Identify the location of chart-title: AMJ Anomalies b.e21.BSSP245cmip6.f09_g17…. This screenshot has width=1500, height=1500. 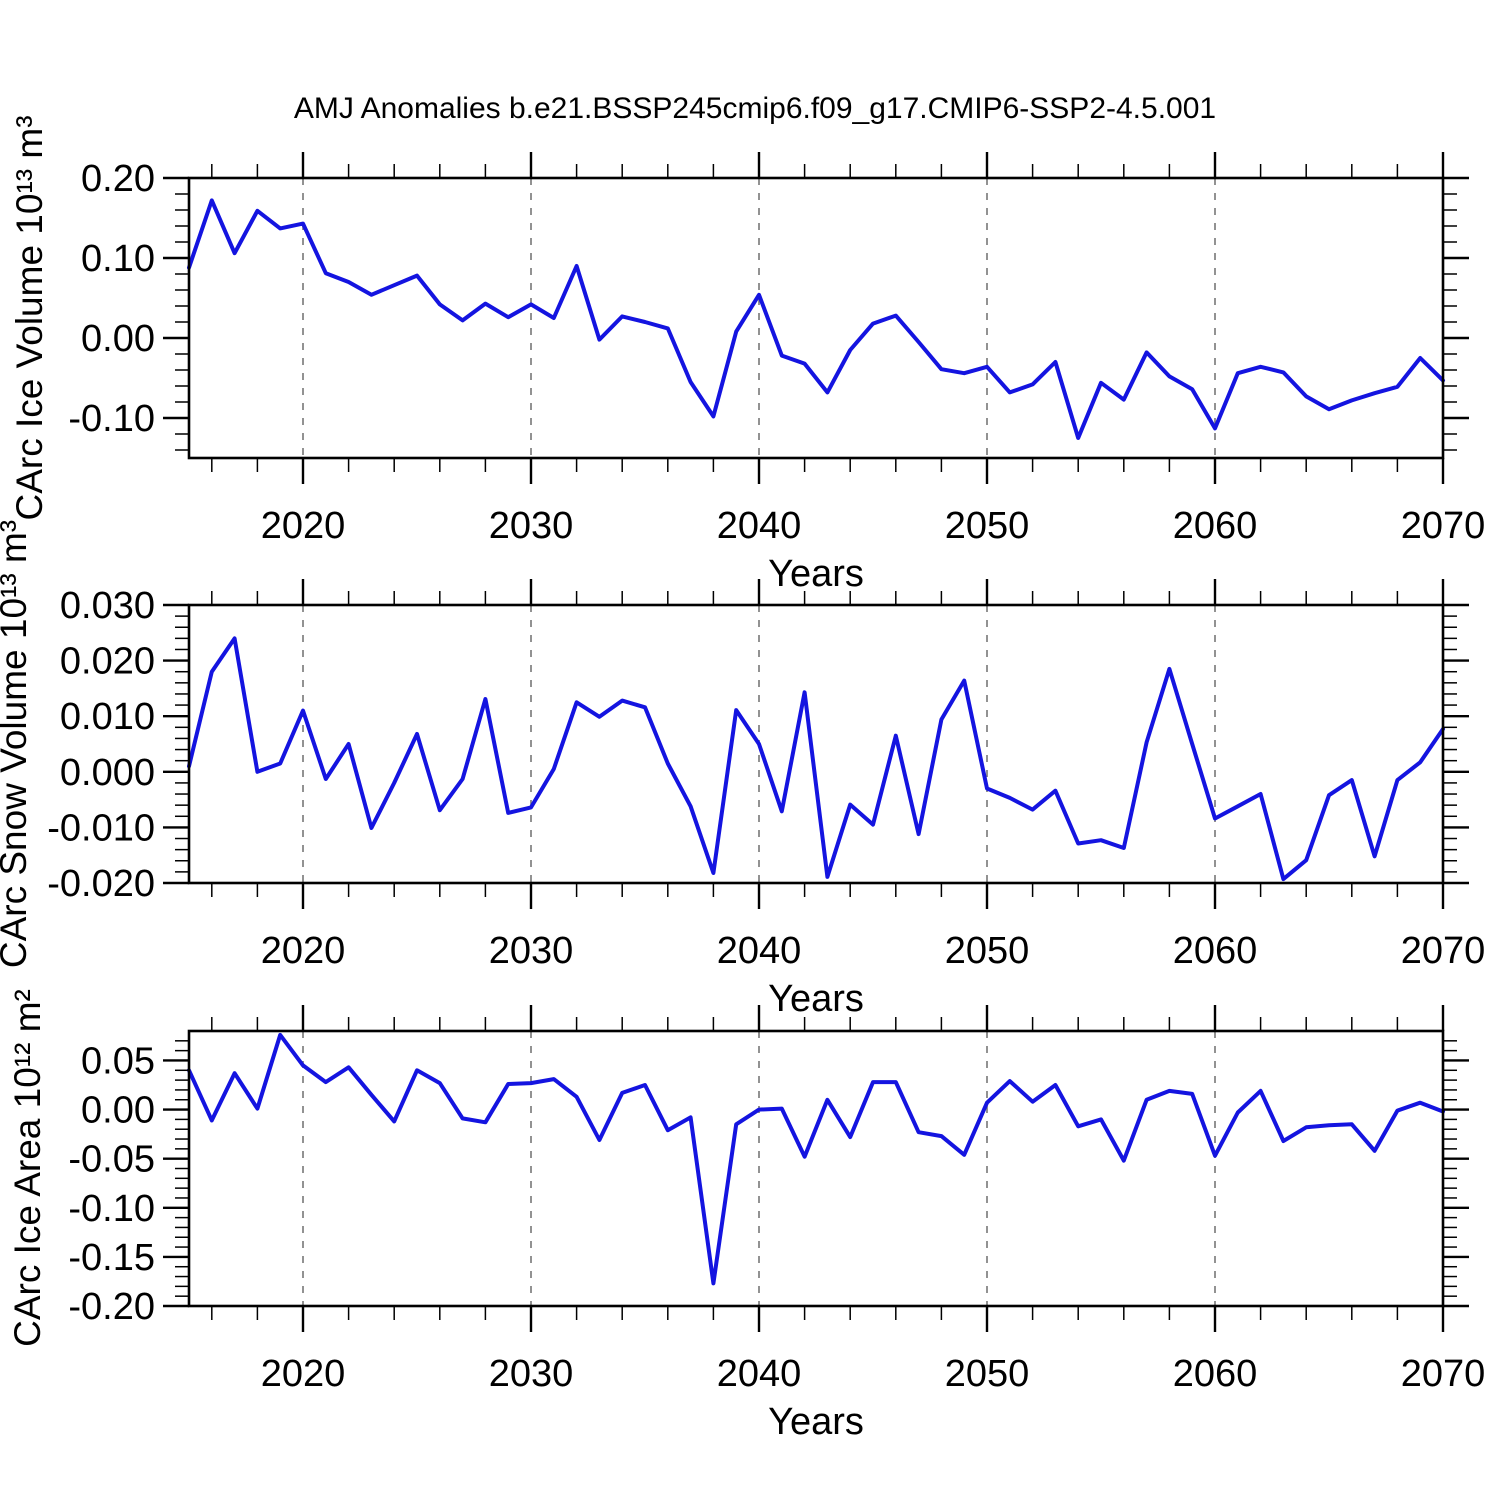
(755, 108).